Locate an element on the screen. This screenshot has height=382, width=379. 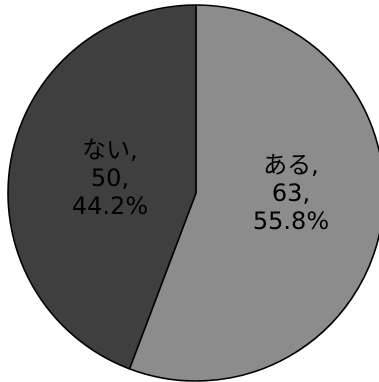
slice-label-2-line-1: ない, is located at coordinates (110, 150).